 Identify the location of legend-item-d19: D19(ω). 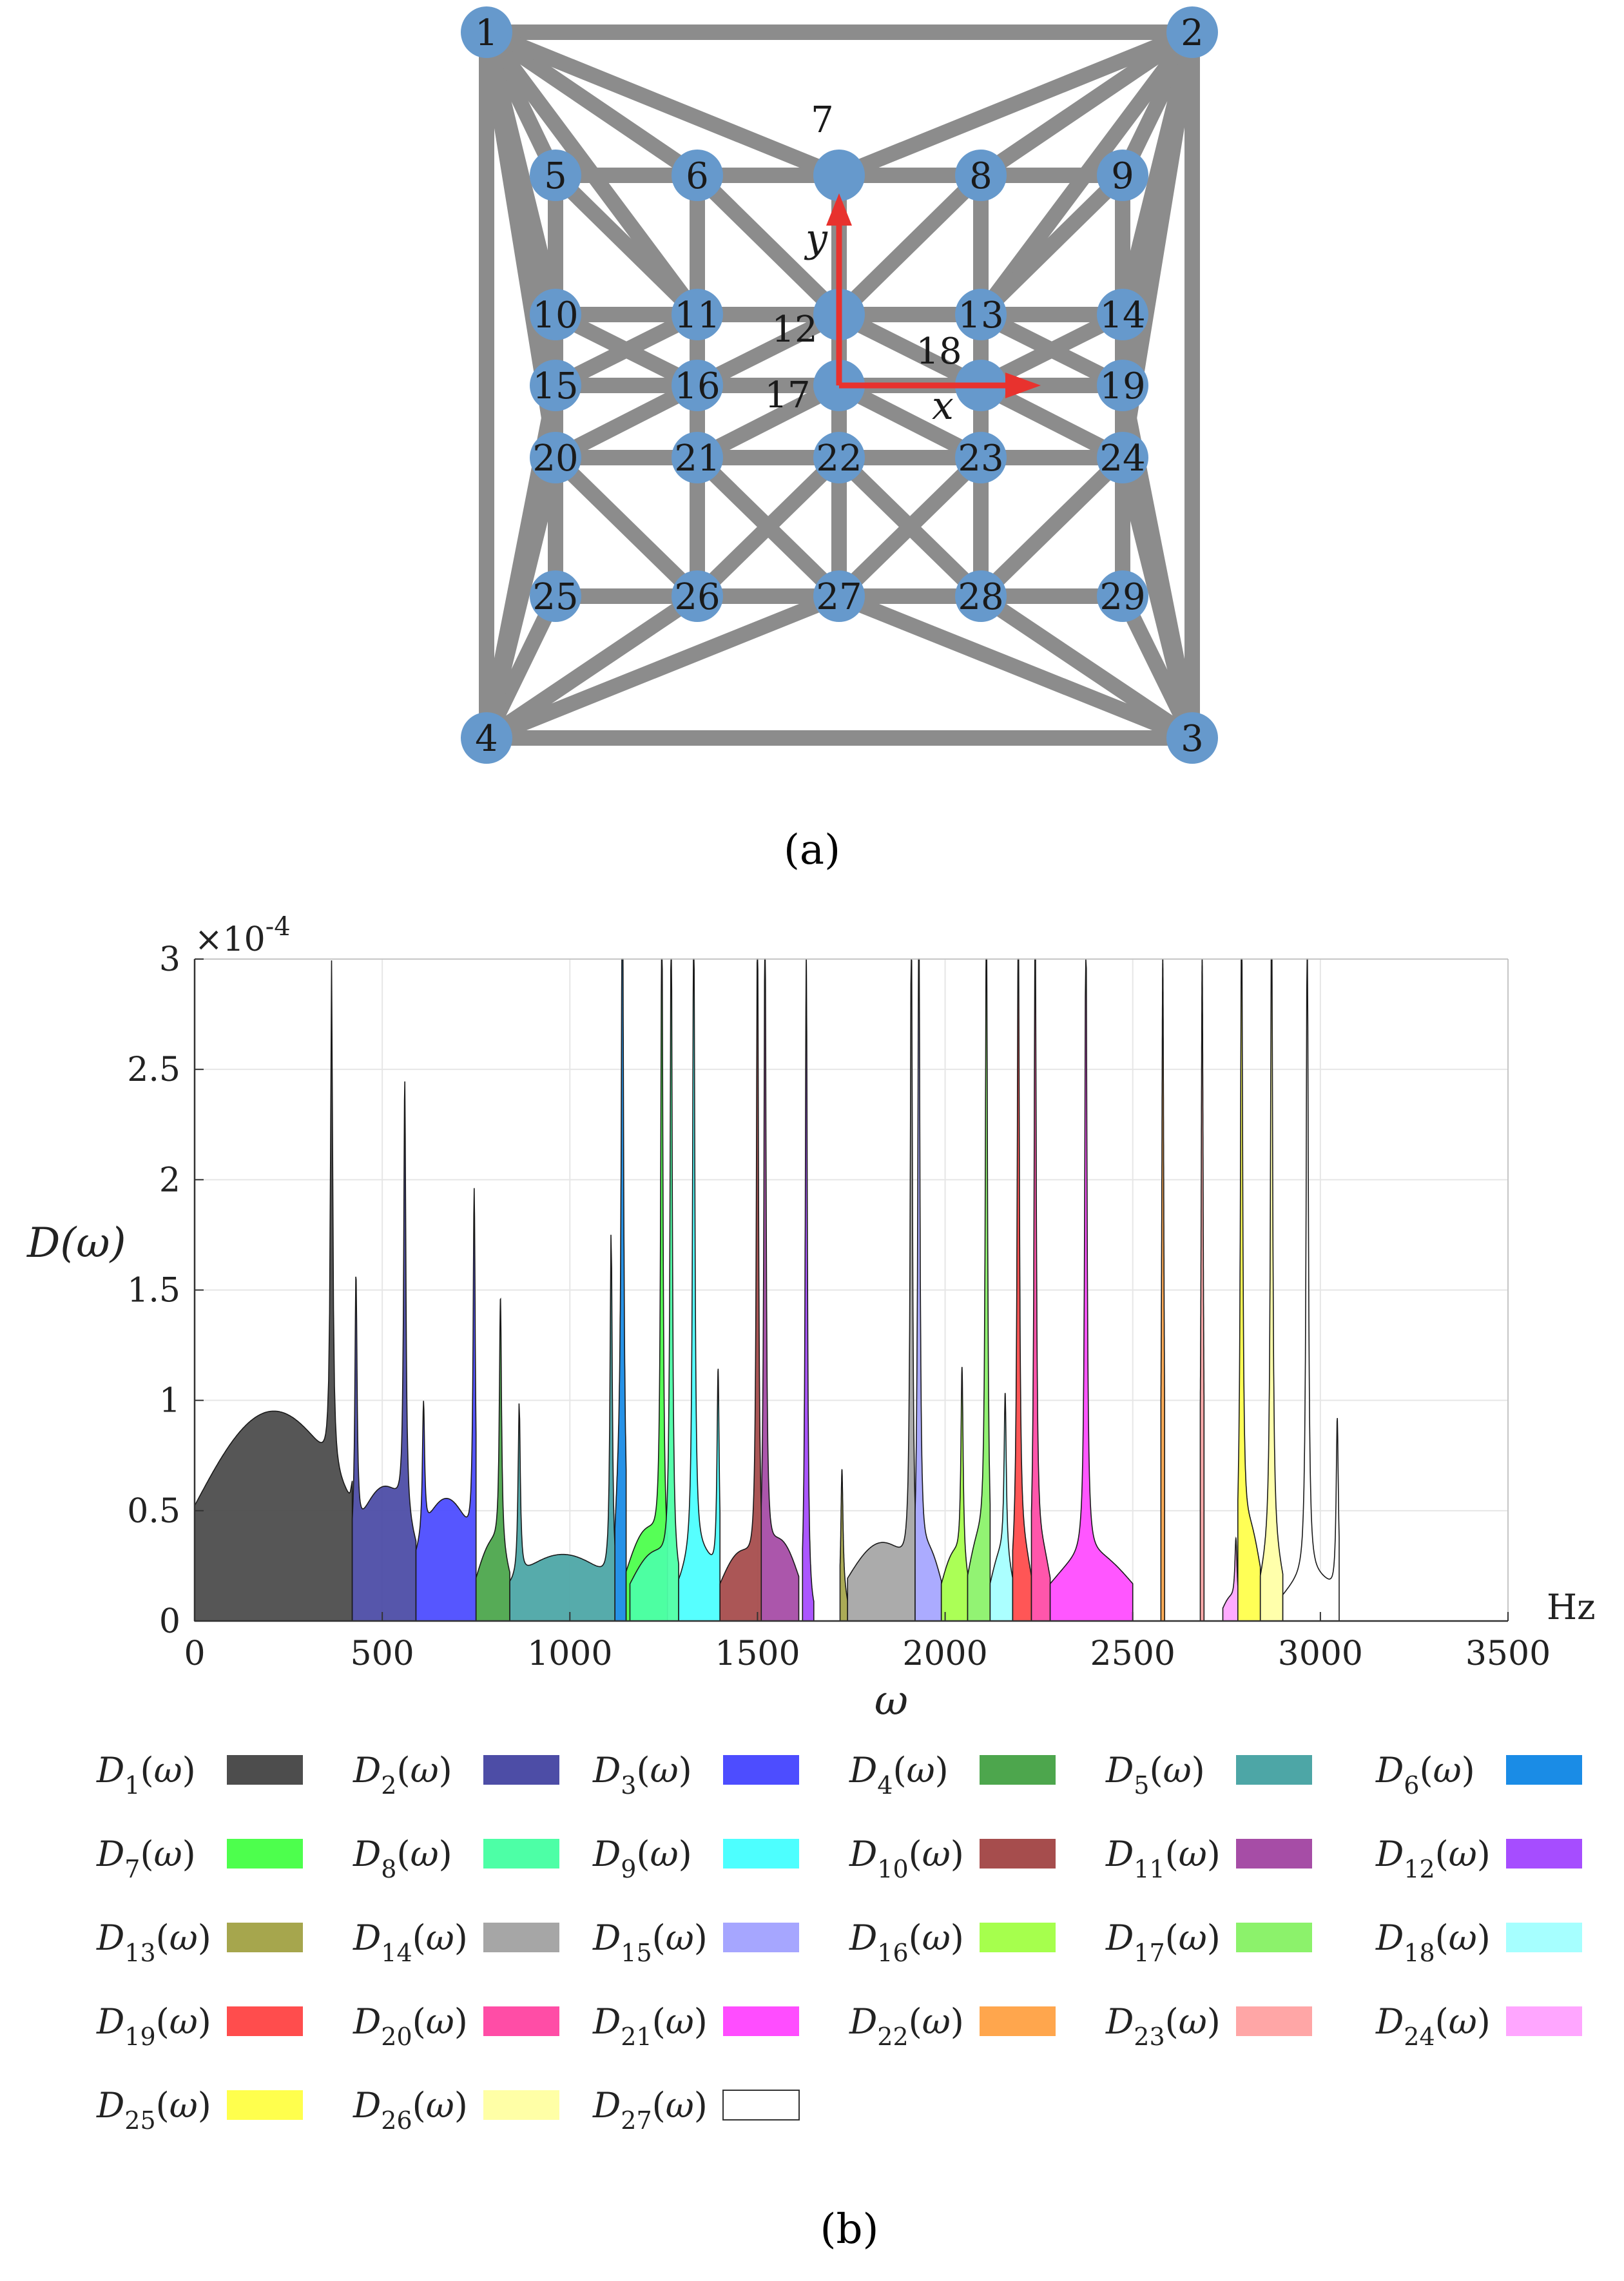
(200, 2026).